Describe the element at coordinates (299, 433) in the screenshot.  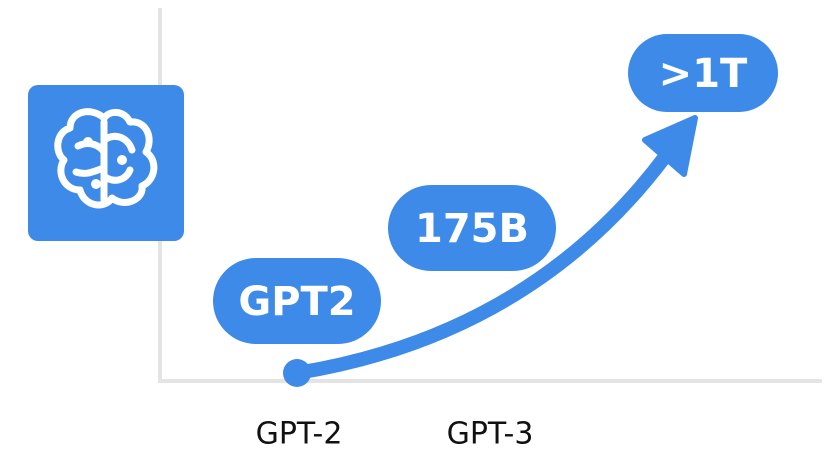
I see `x-label: GPT-2` at that location.